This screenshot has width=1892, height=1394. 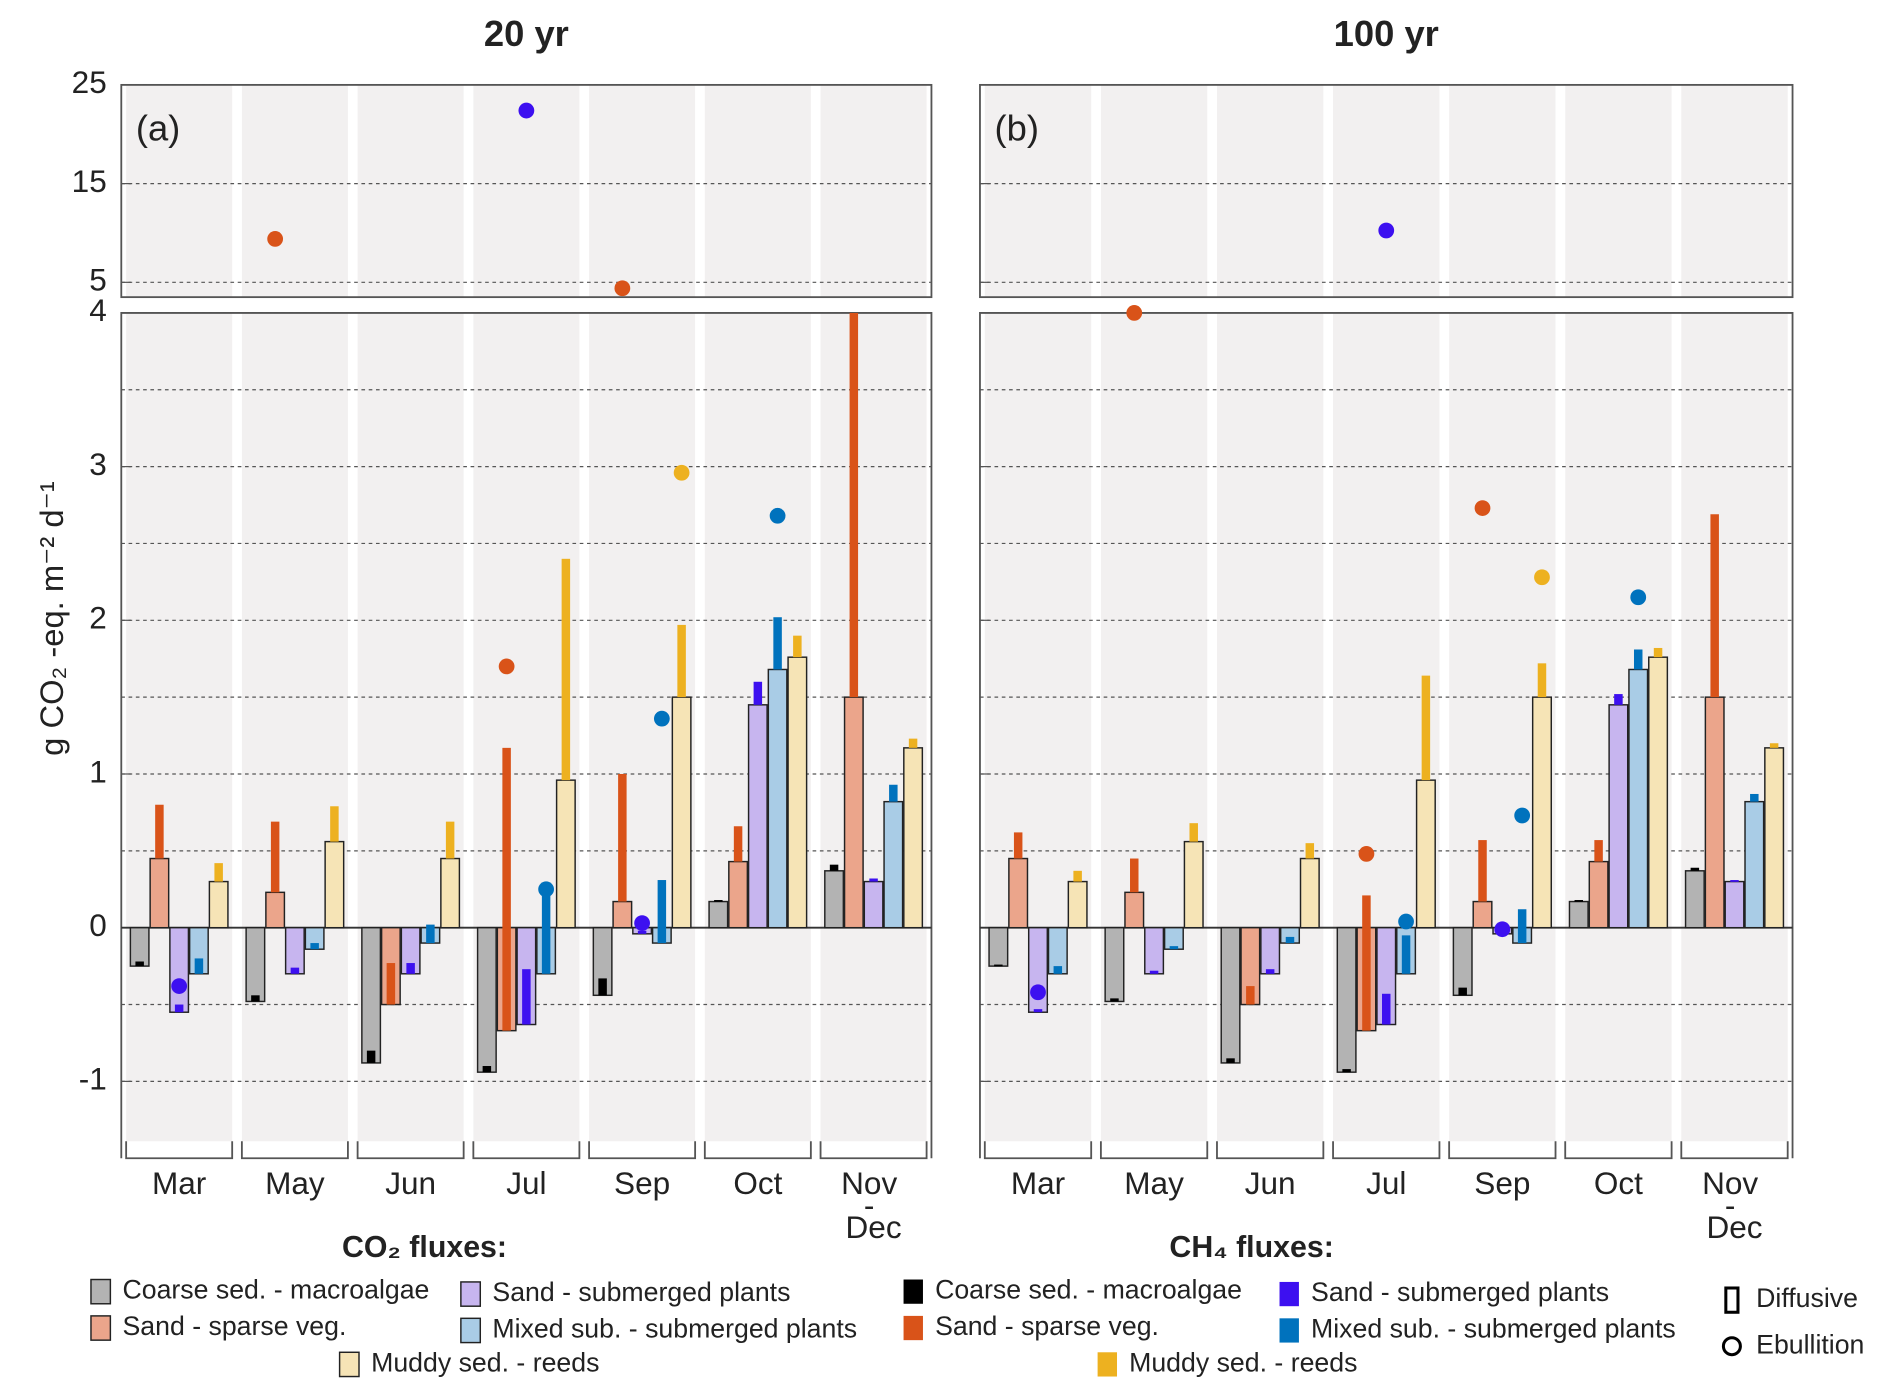 What do you see at coordinates (89, 82) in the screenshot?
I see `y-tick-label: 25` at bounding box center [89, 82].